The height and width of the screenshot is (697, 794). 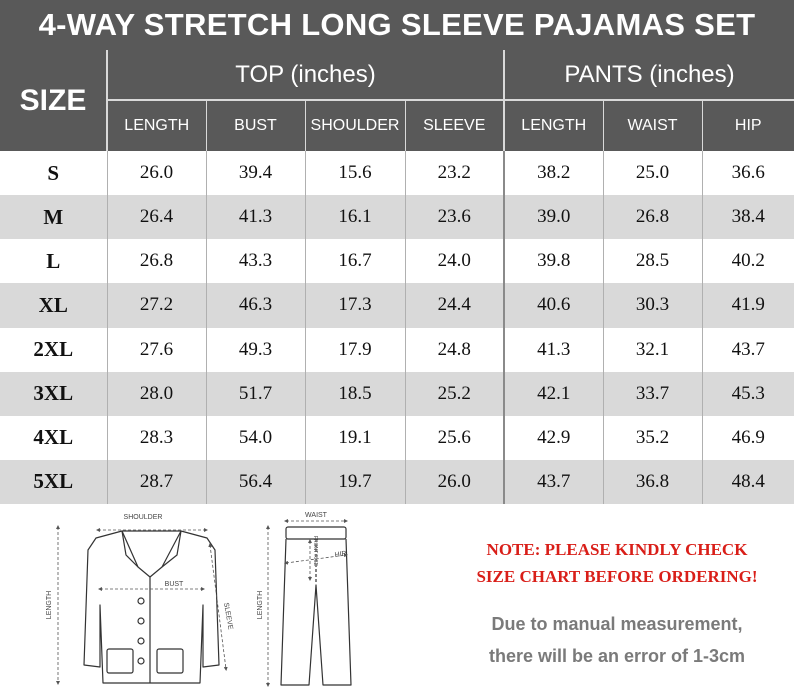 What do you see at coordinates (397, 25) in the screenshot?
I see `page-title: 4-WAY STRETCH LONG SLEEVE PAJAMAS SET` at bounding box center [397, 25].